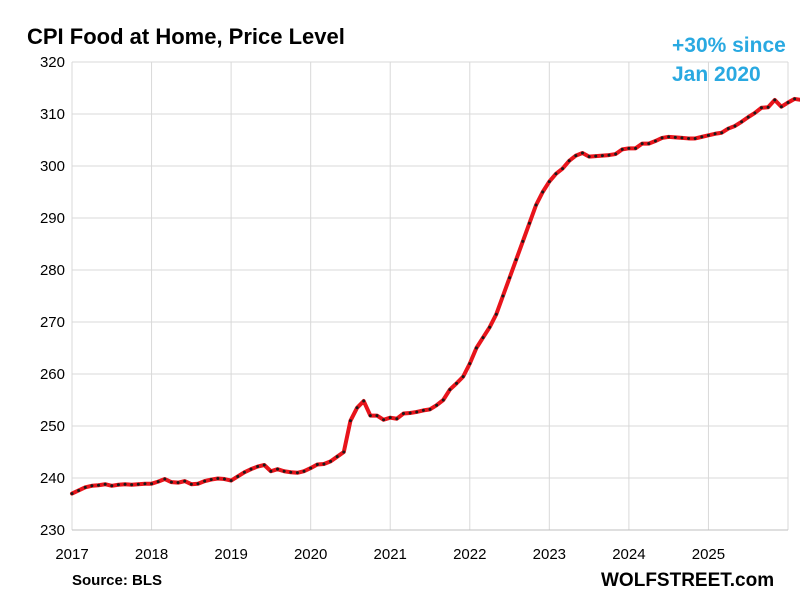  Describe the element at coordinates (687, 580) in the screenshot. I see `brand-label: WOLFSTREET.com` at that location.